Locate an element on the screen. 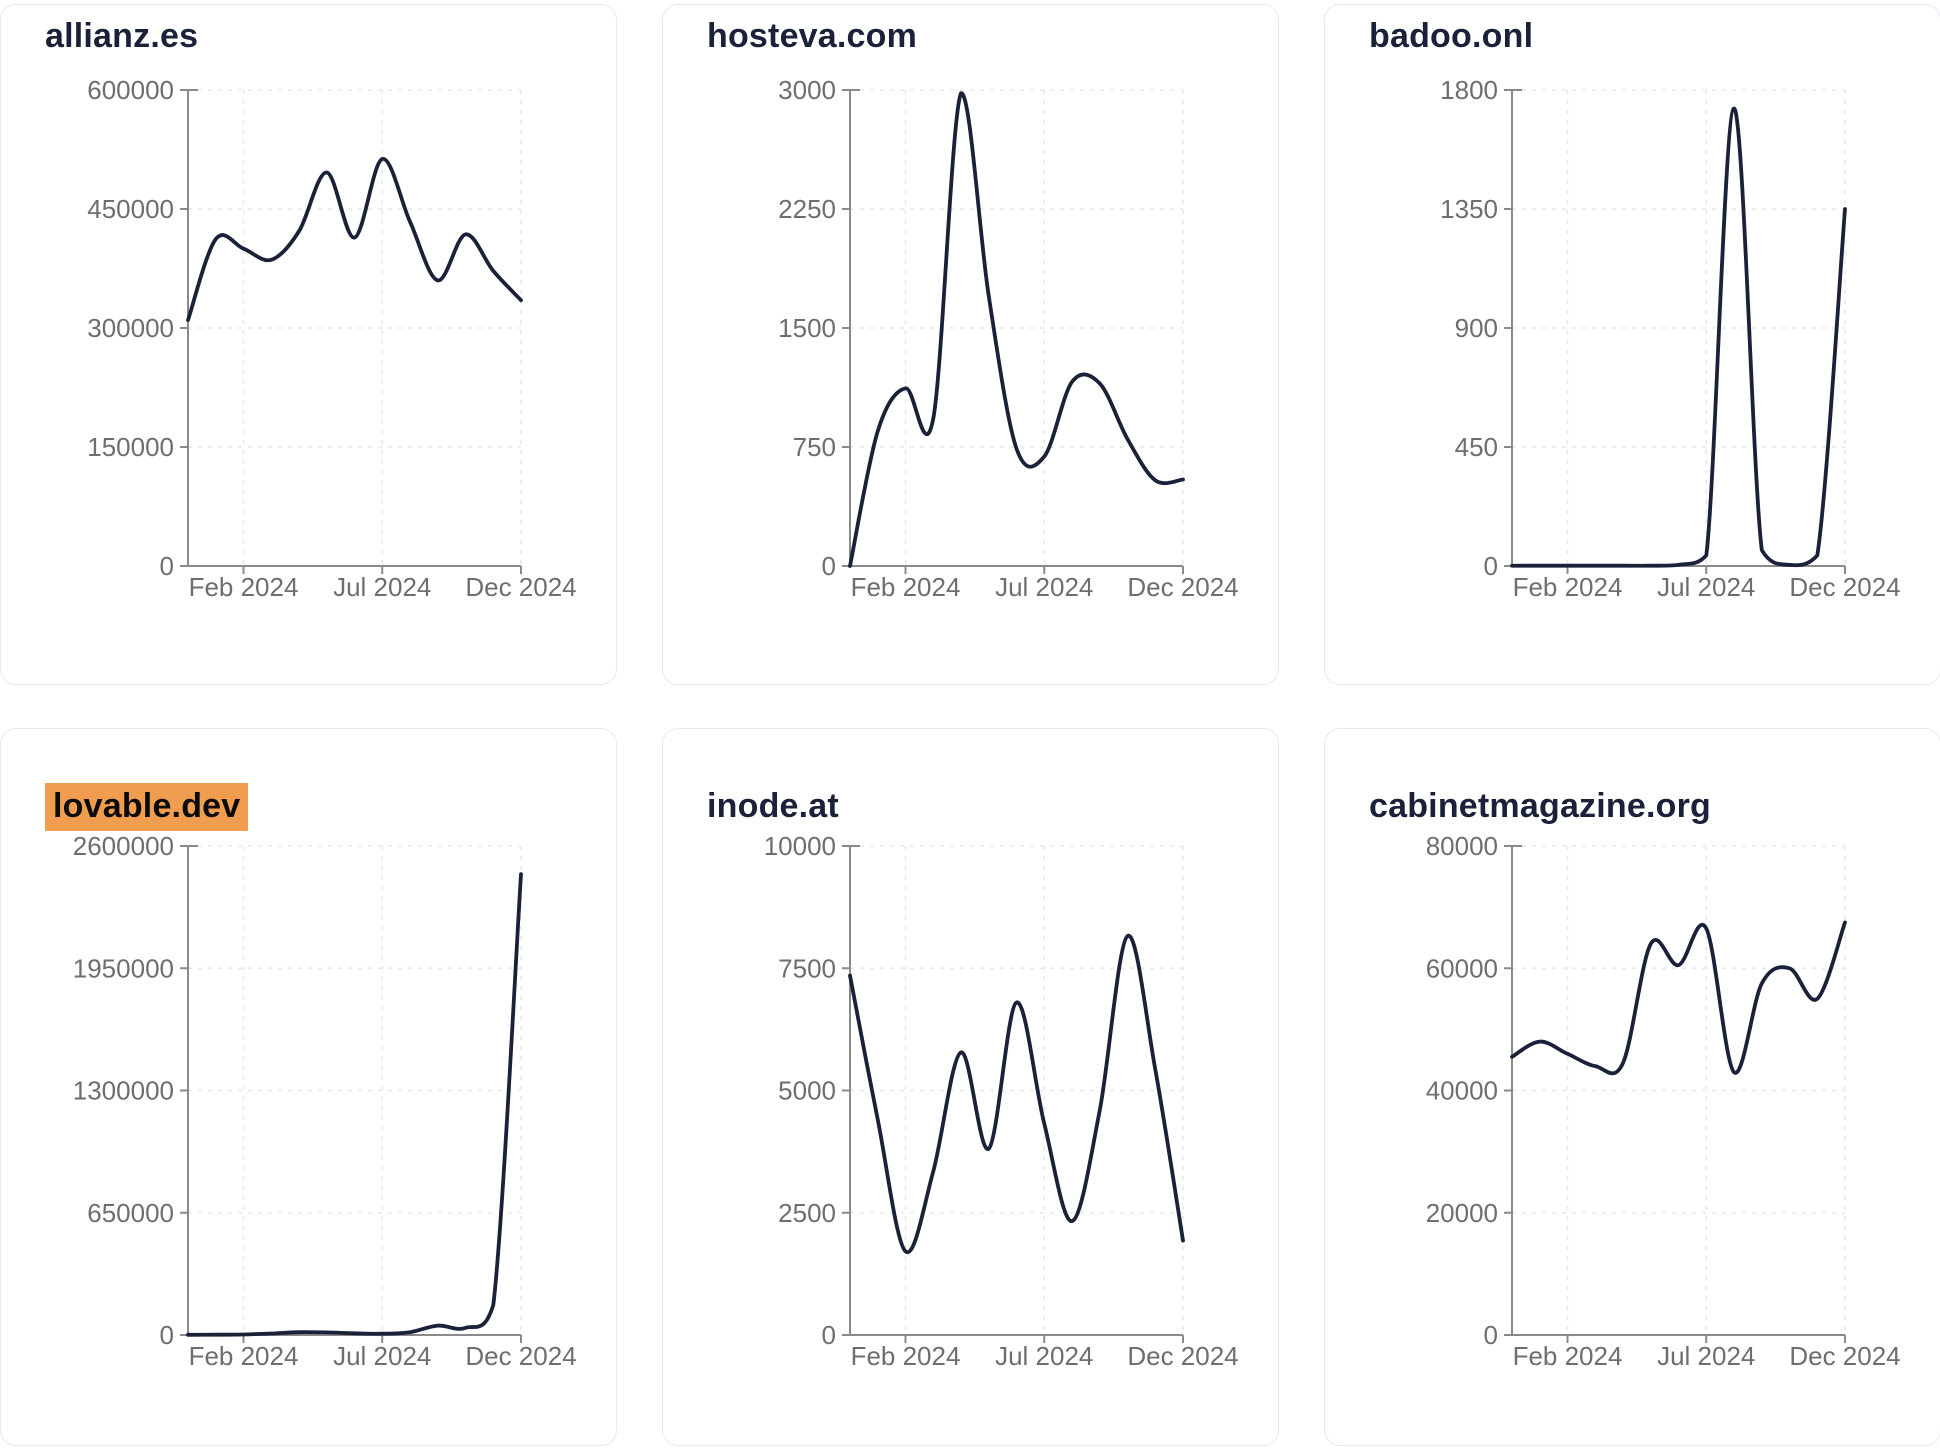 The width and height of the screenshot is (1940, 1452). y-tick-label: 450000 is located at coordinates (130, 209).